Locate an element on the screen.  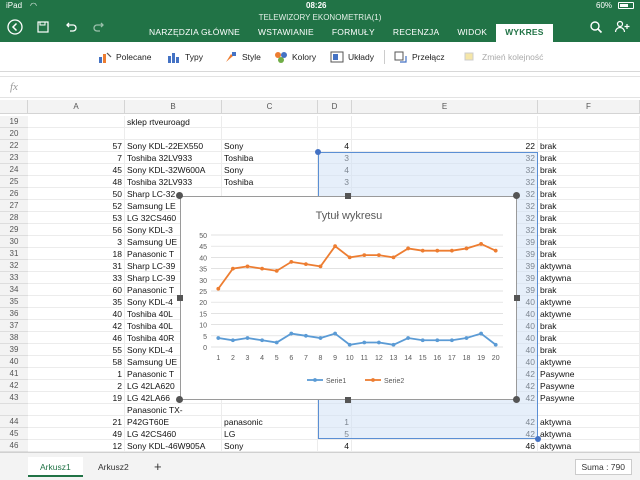
cell-a: 35 is located at coordinates (76, 302).